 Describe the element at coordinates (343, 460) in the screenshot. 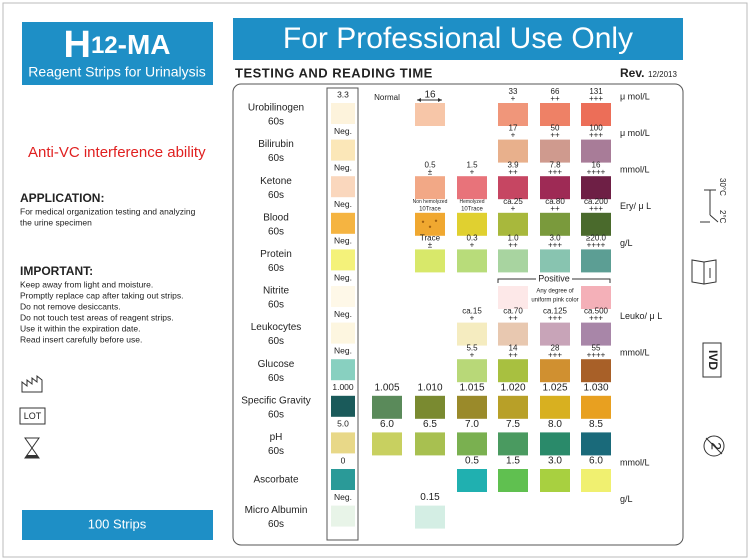

I see `strip-label: 0` at that location.